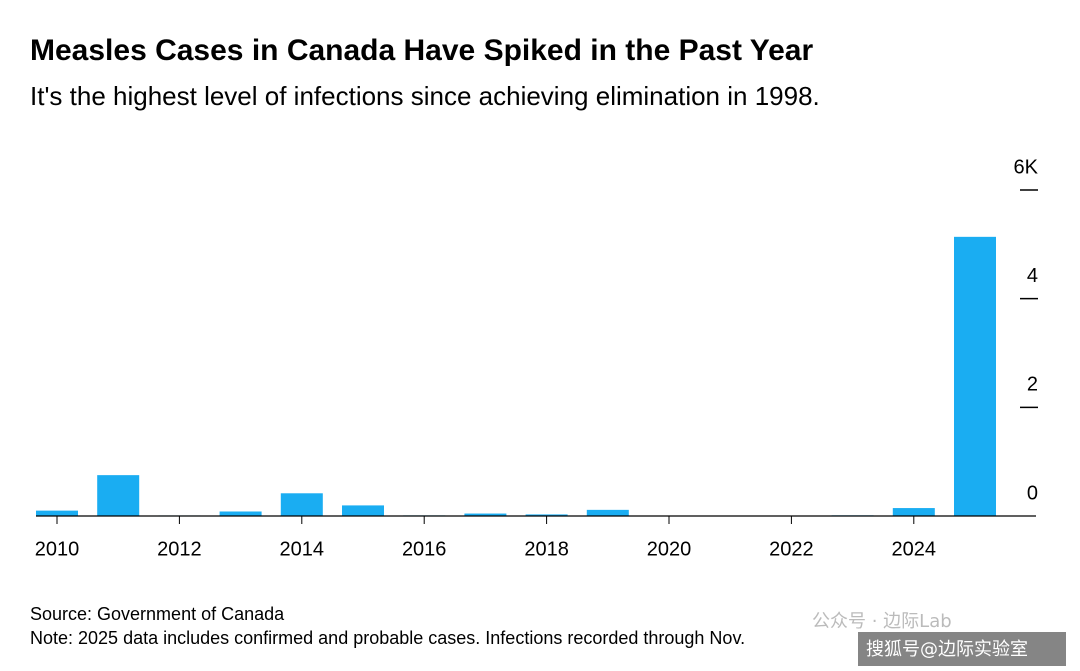  What do you see at coordinates (57, 549) in the screenshot?
I see `x-tick-label: 2010` at bounding box center [57, 549].